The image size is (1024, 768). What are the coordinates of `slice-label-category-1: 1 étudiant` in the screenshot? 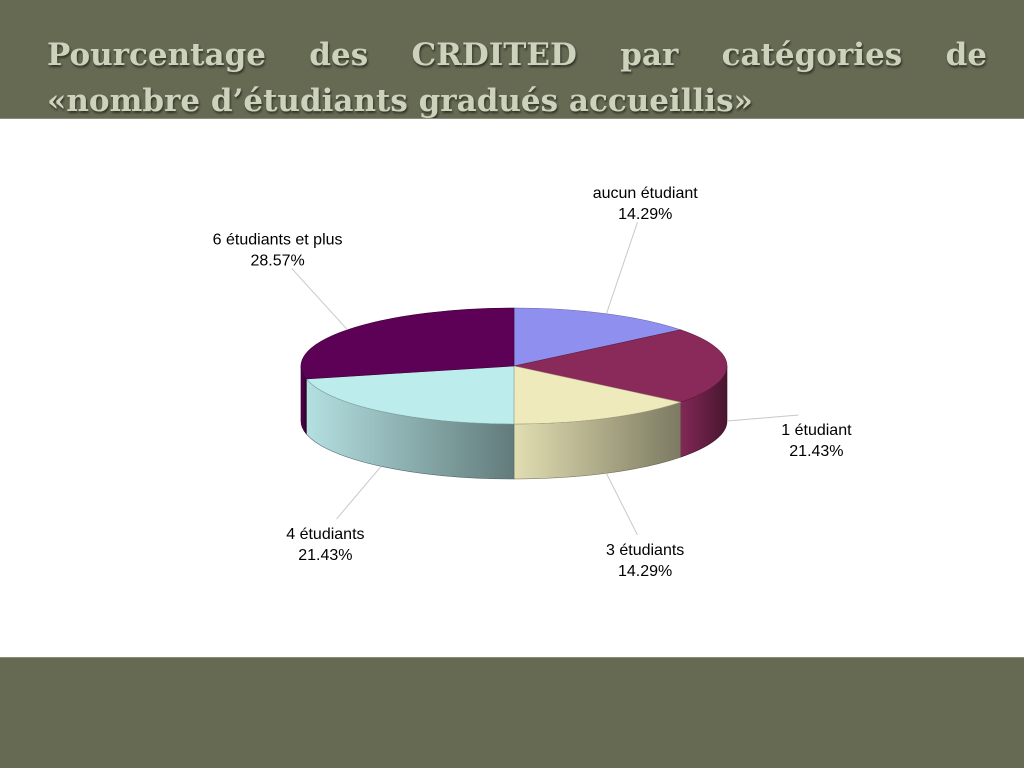 It's located at (816, 430).